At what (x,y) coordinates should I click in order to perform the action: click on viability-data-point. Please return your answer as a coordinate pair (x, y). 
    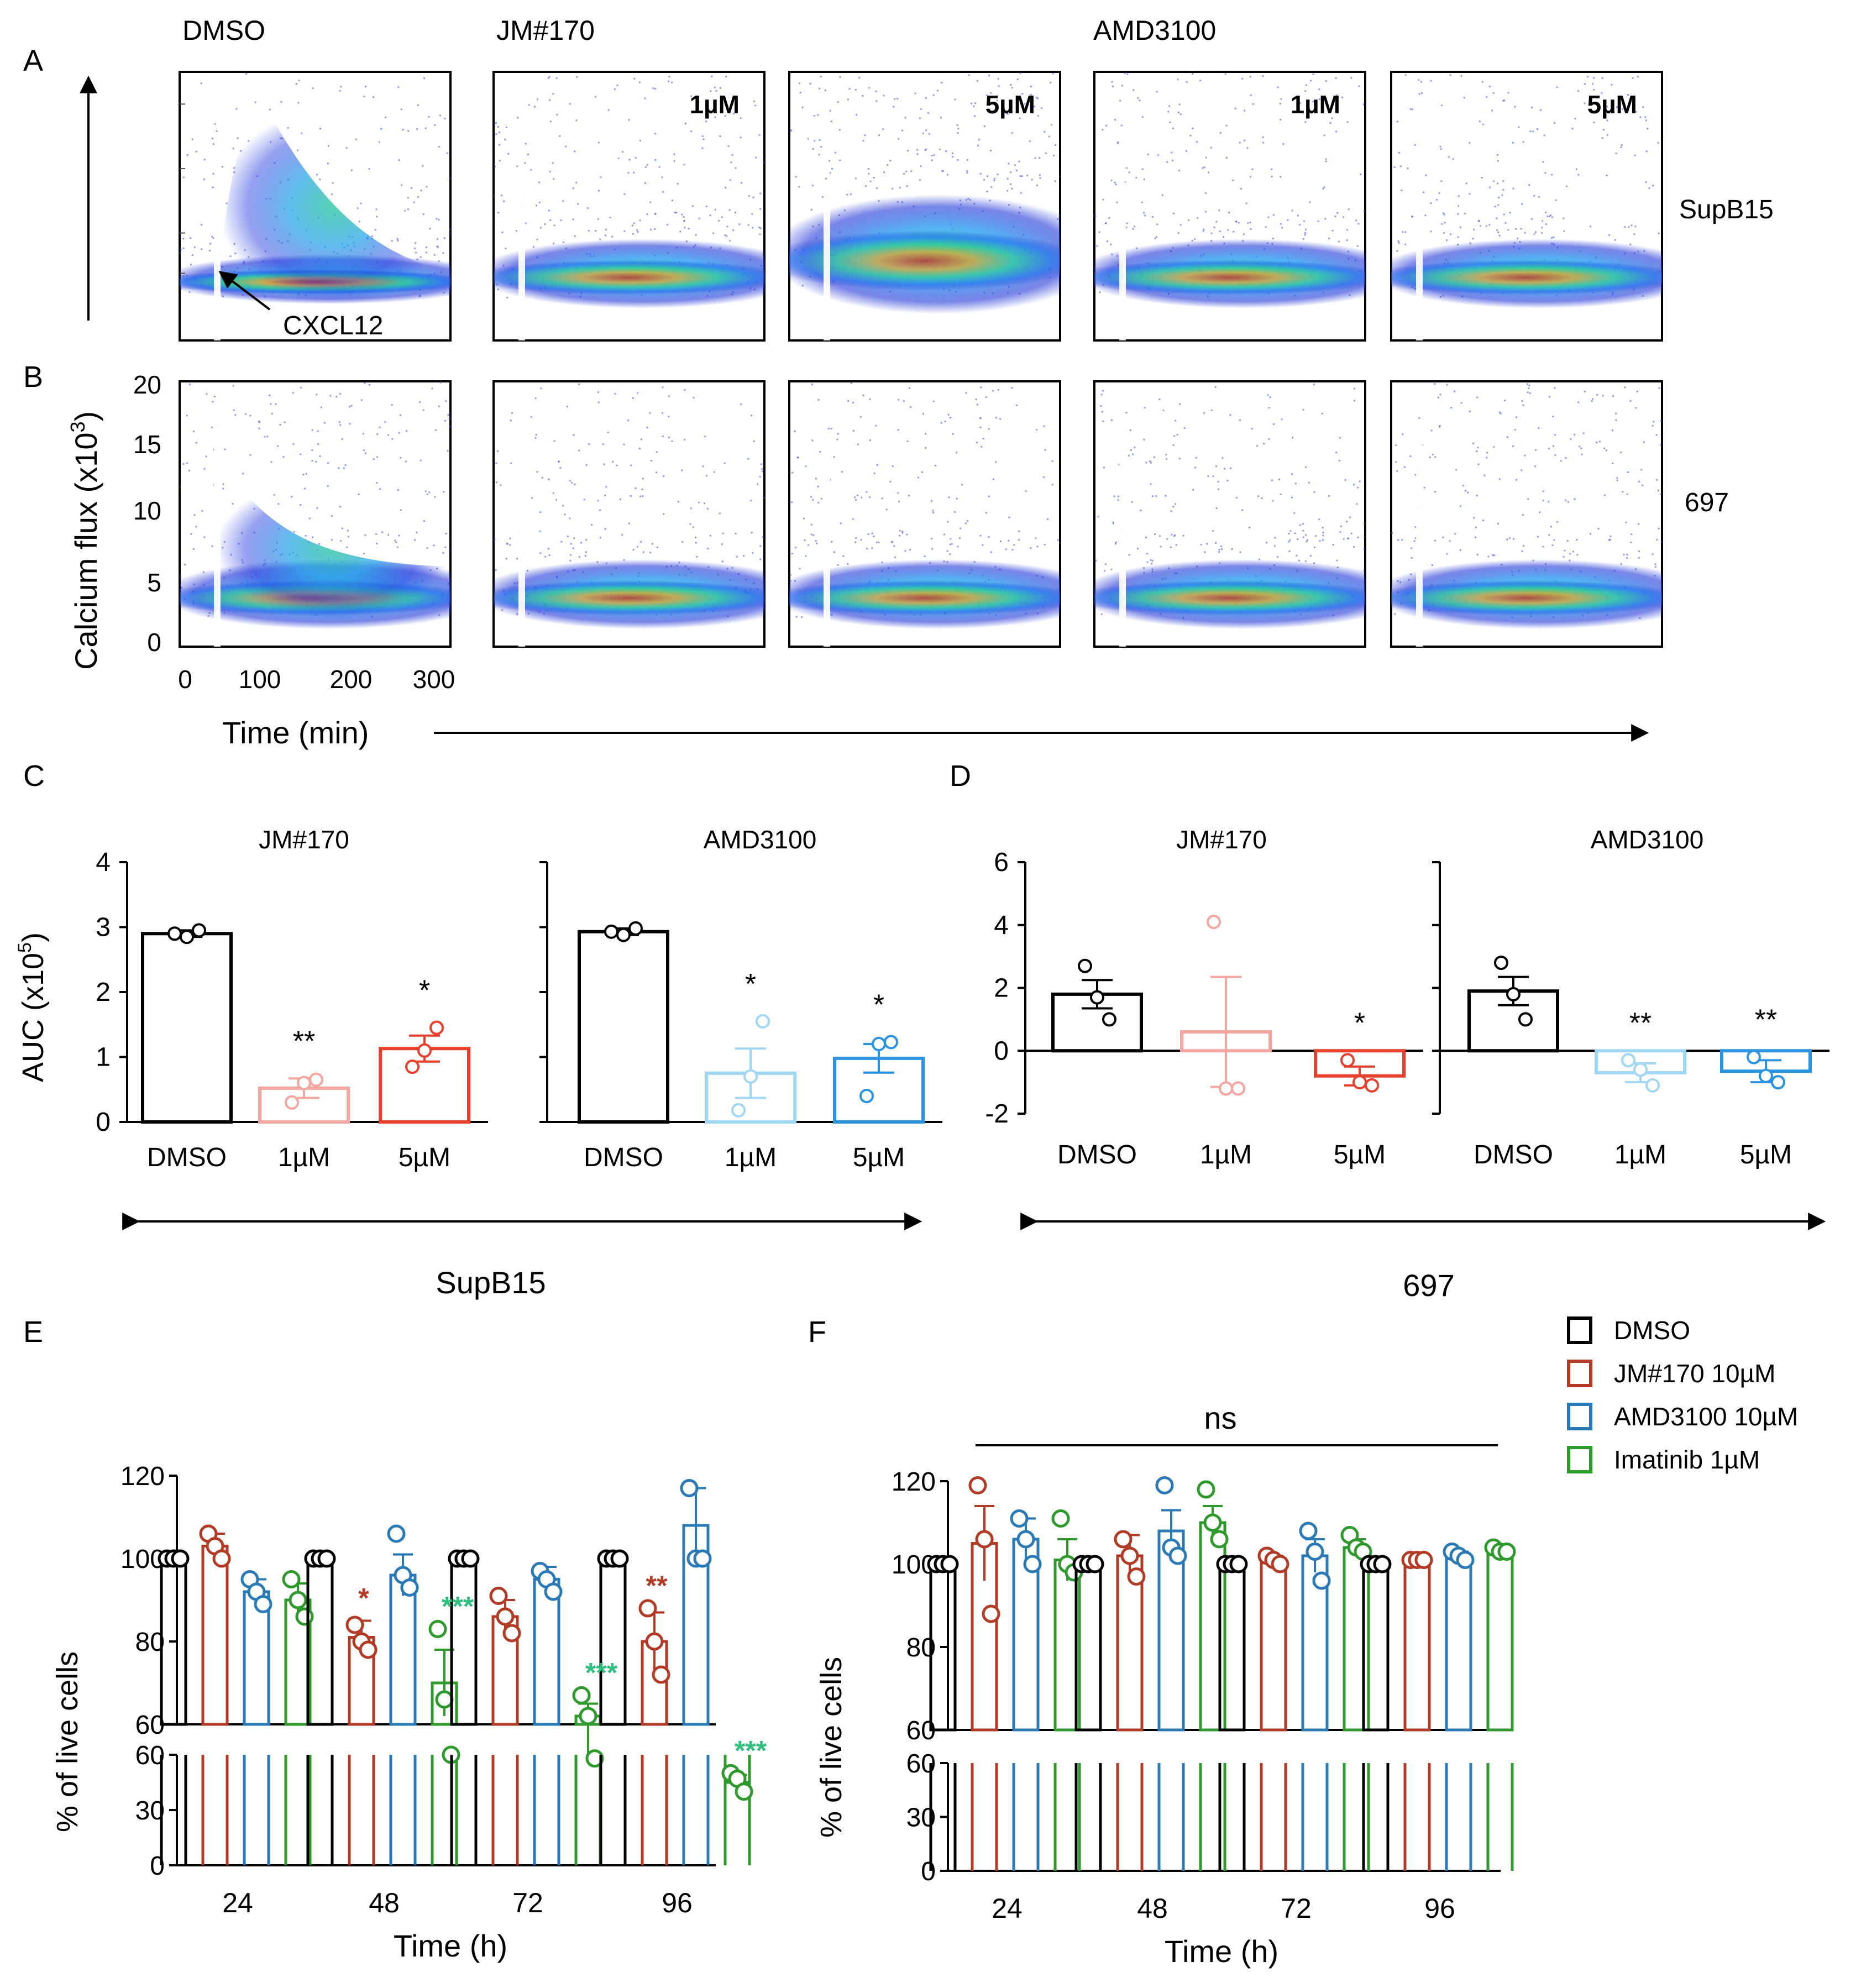
    Looking at the image, I should click on (949, 1564).